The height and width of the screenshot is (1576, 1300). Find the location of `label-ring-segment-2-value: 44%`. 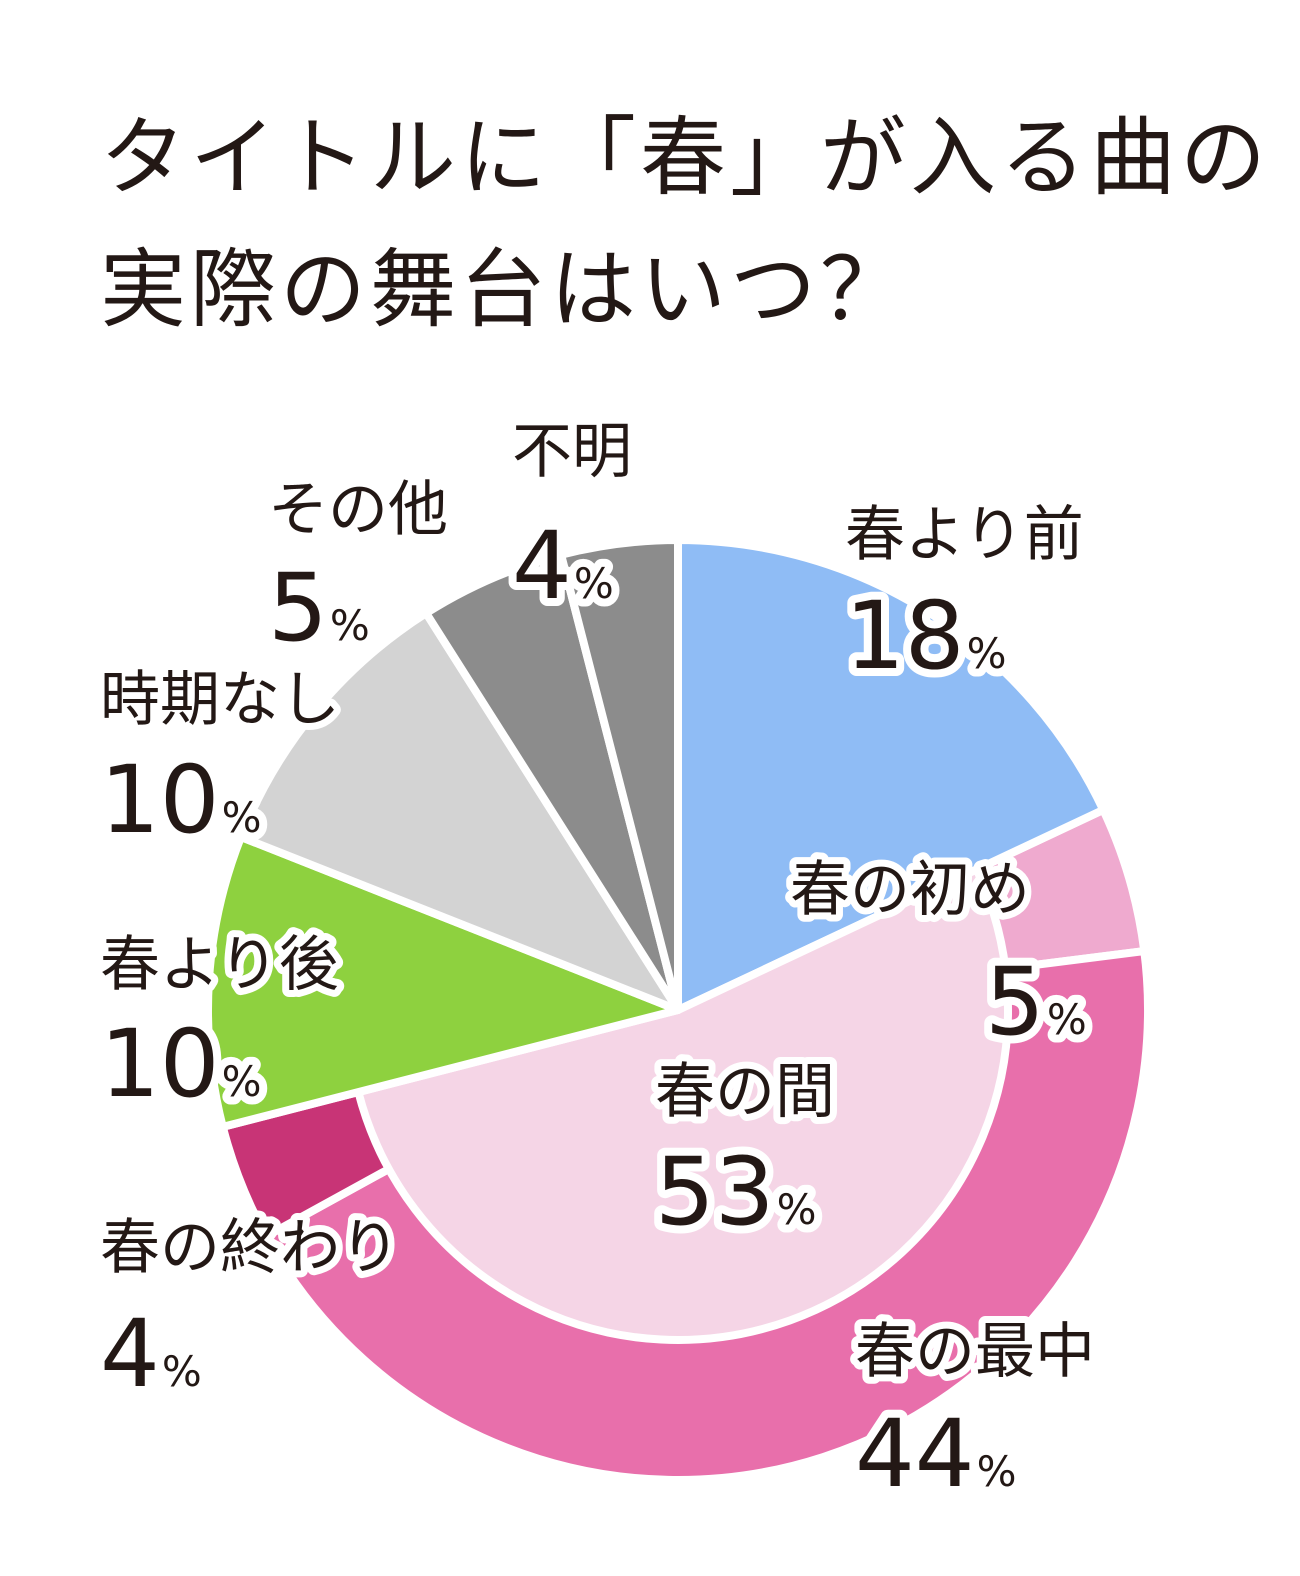

label-ring-segment-2-value: 44% is located at coordinates (936, 1454).